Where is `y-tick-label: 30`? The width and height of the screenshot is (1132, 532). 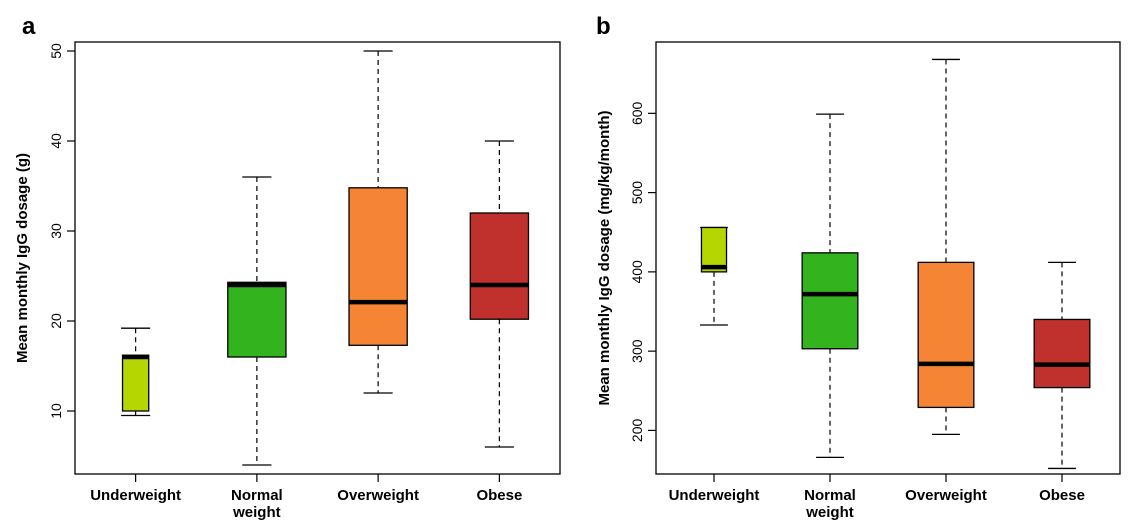 y-tick-label: 30 is located at coordinates (56, 231).